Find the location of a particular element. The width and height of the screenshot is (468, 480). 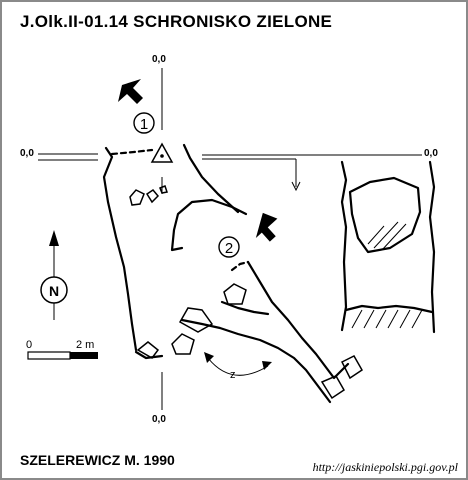

section-right-wall is located at coordinates (432, 247).